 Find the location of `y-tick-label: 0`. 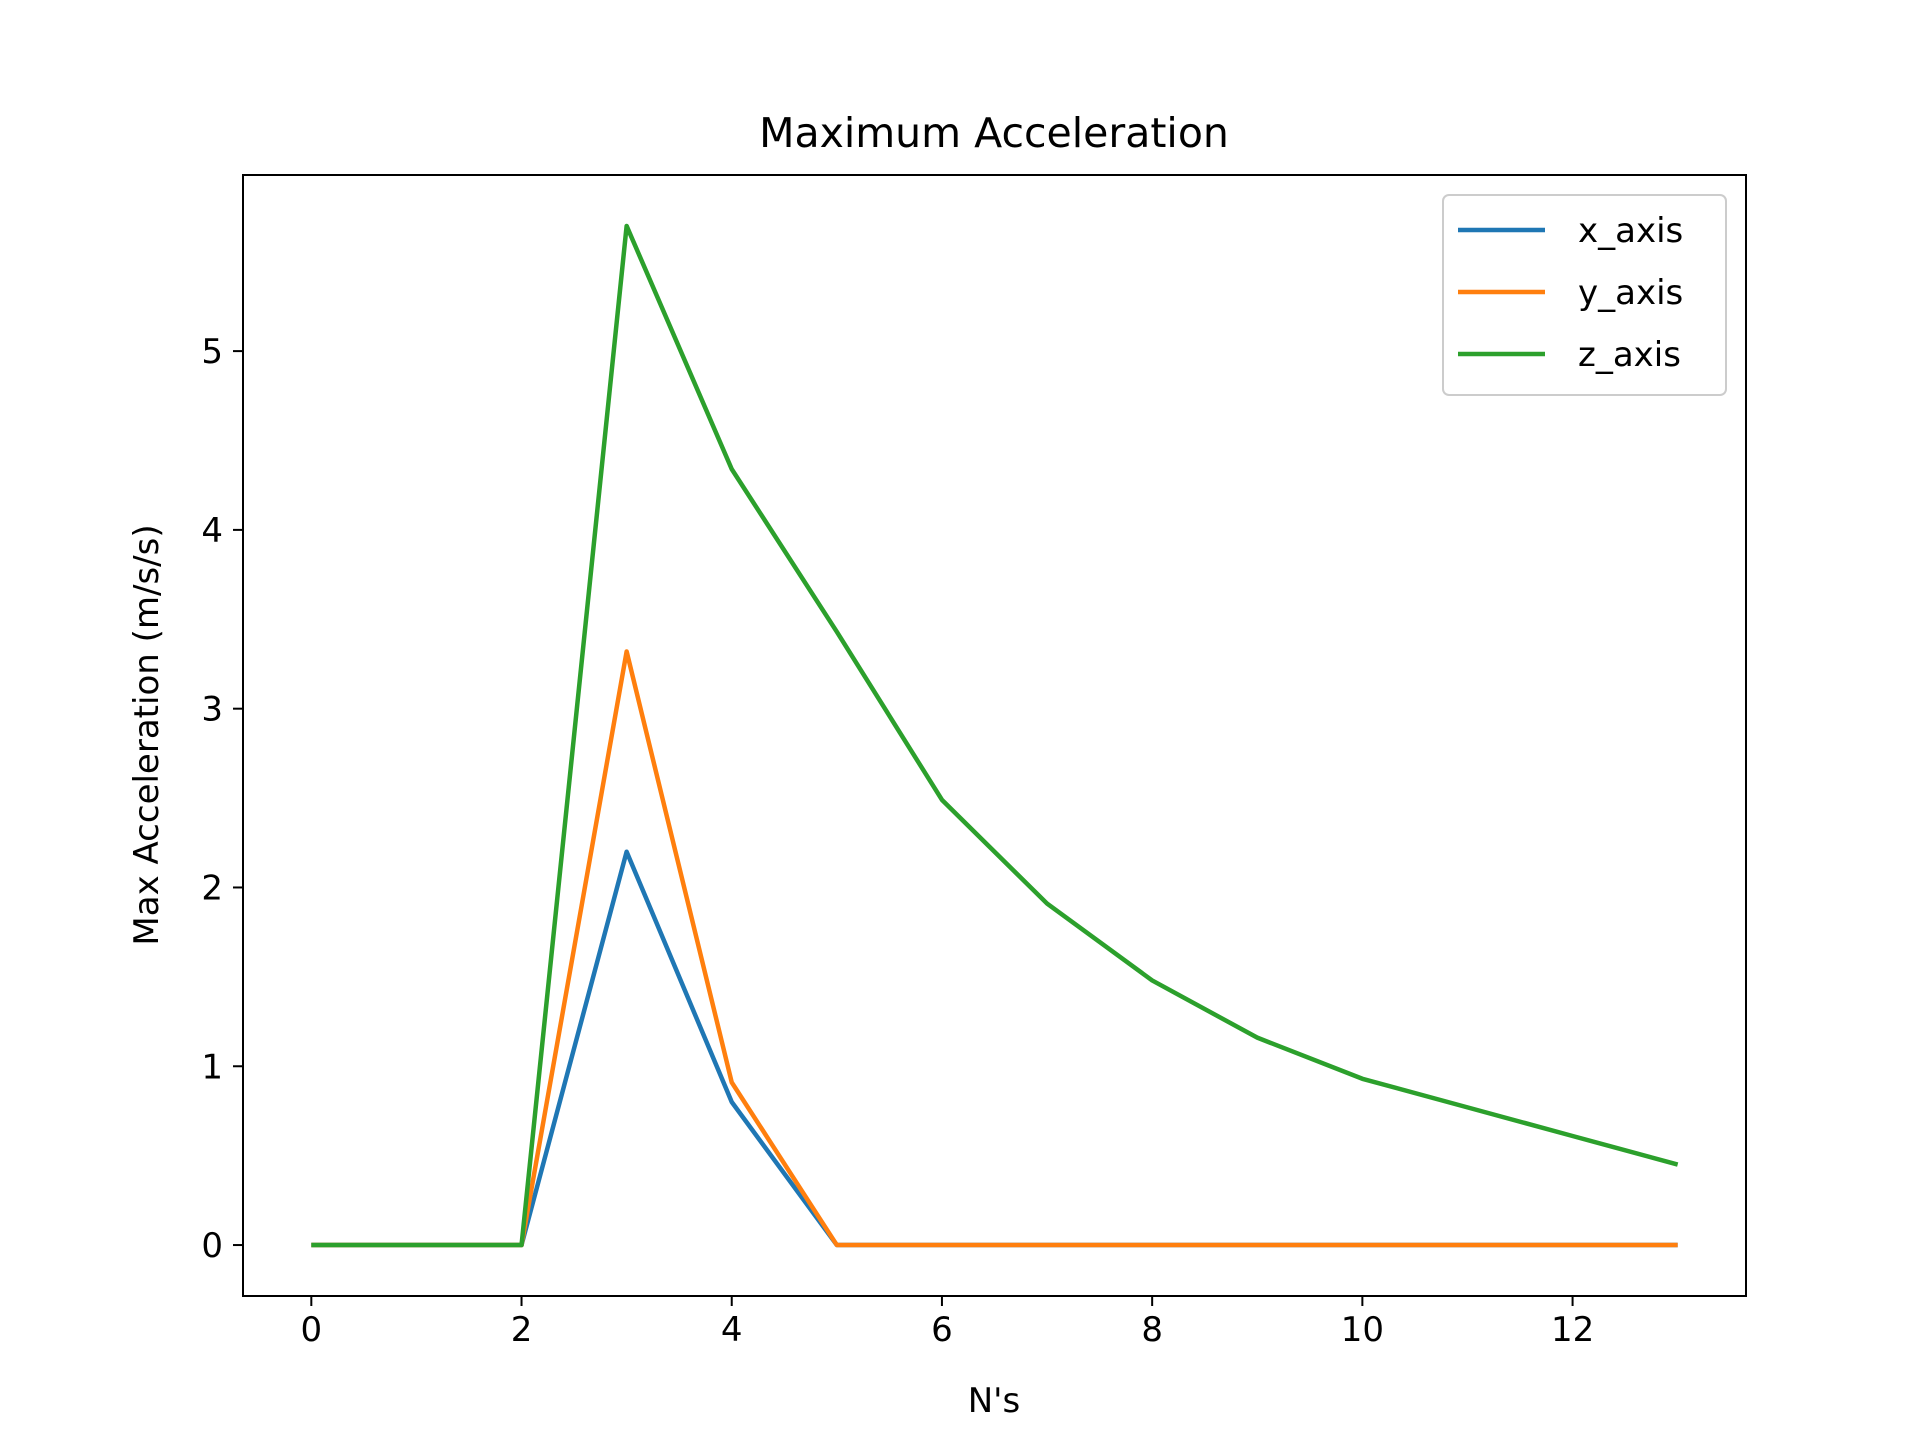

y-tick-label: 0 is located at coordinates (212, 1246).